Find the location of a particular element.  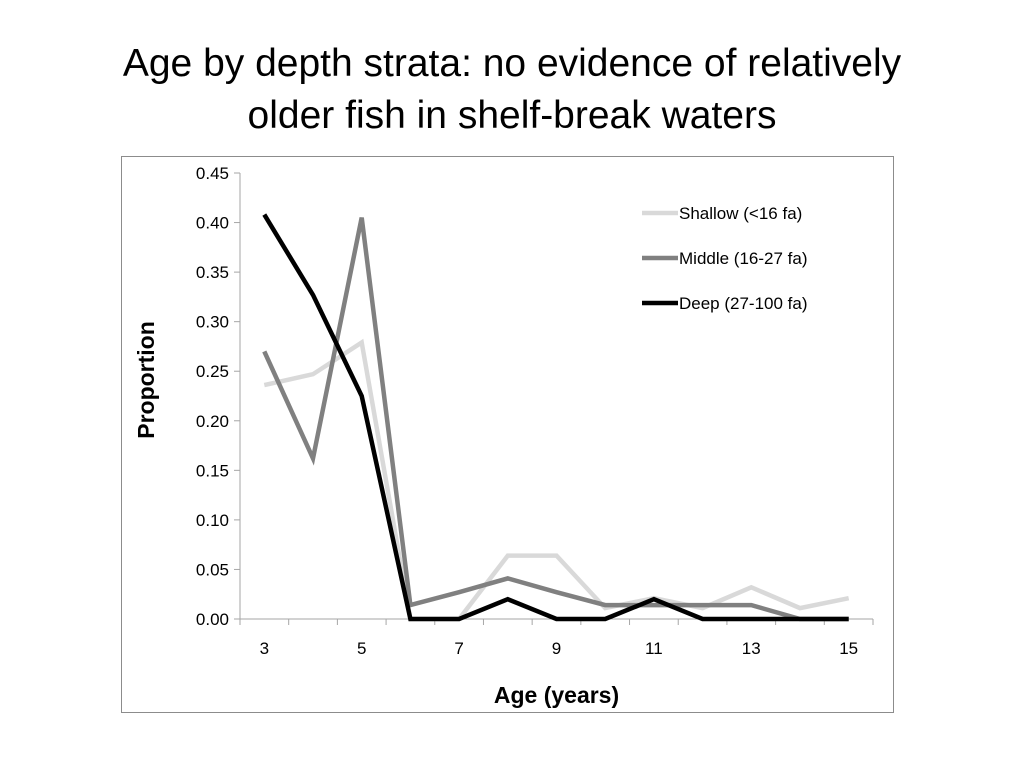

x-tick-label: 13 is located at coordinates (751, 648).